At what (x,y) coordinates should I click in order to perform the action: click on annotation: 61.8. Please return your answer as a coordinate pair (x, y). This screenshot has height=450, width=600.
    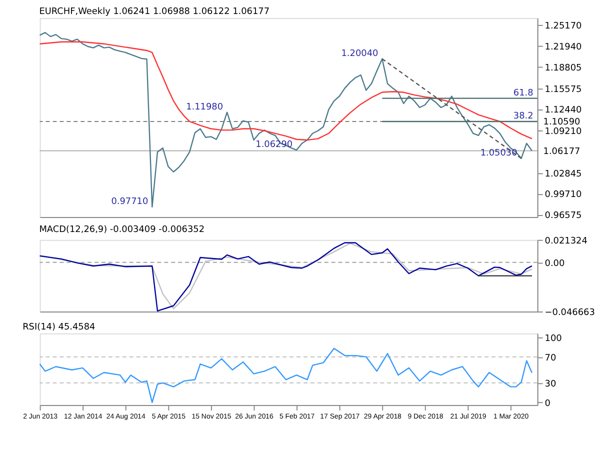
    Looking at the image, I should click on (523, 93).